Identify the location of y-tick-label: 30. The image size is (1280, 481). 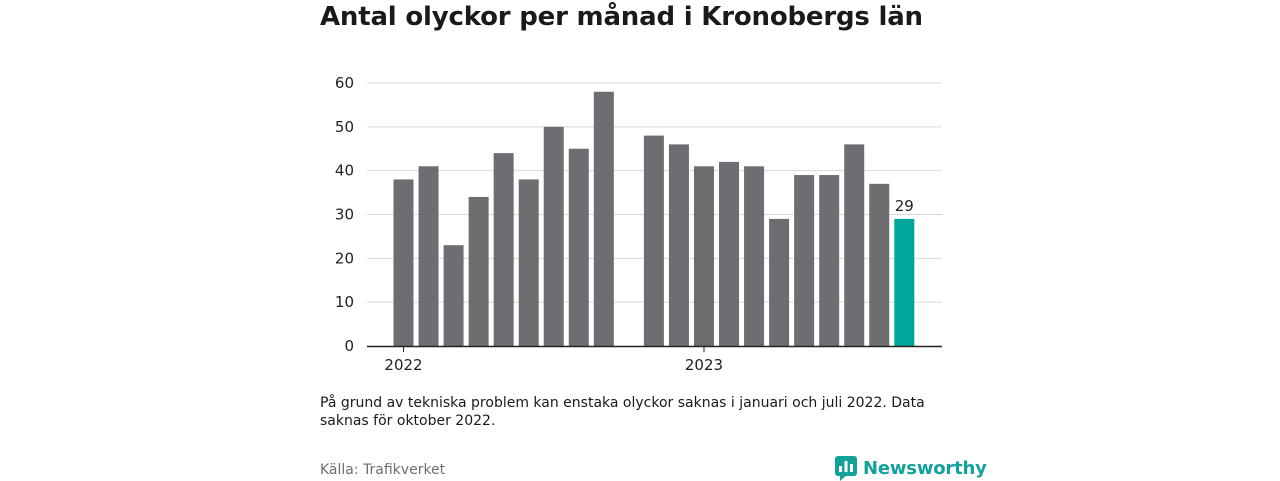
(344, 215).